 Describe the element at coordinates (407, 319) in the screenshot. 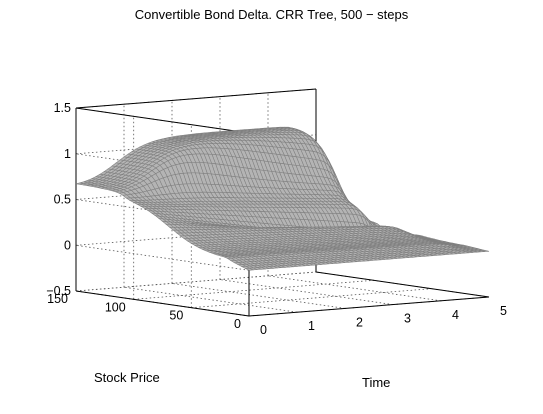

I see `x-tick-label: 3` at that location.